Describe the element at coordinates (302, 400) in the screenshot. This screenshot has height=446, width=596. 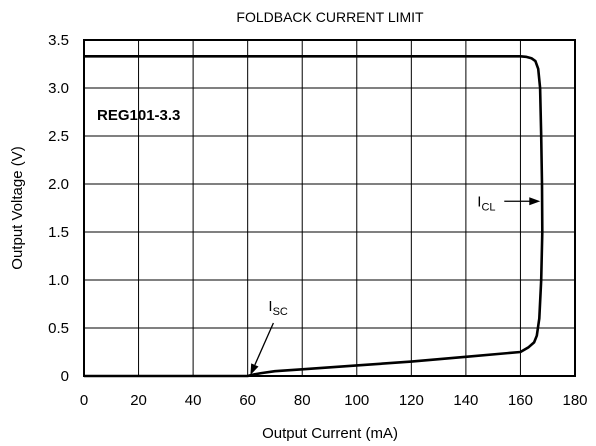
I see `x-tick-label: 80` at that location.